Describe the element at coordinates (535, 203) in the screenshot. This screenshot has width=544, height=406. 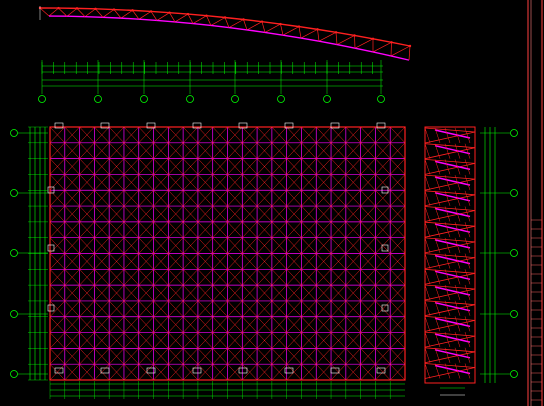
I see `title-block` at that location.